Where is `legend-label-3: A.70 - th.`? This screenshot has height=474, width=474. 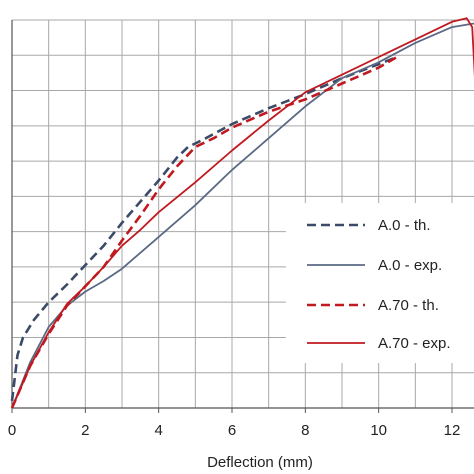 legend-label-3: A.70 - th. is located at coordinates (408, 305).